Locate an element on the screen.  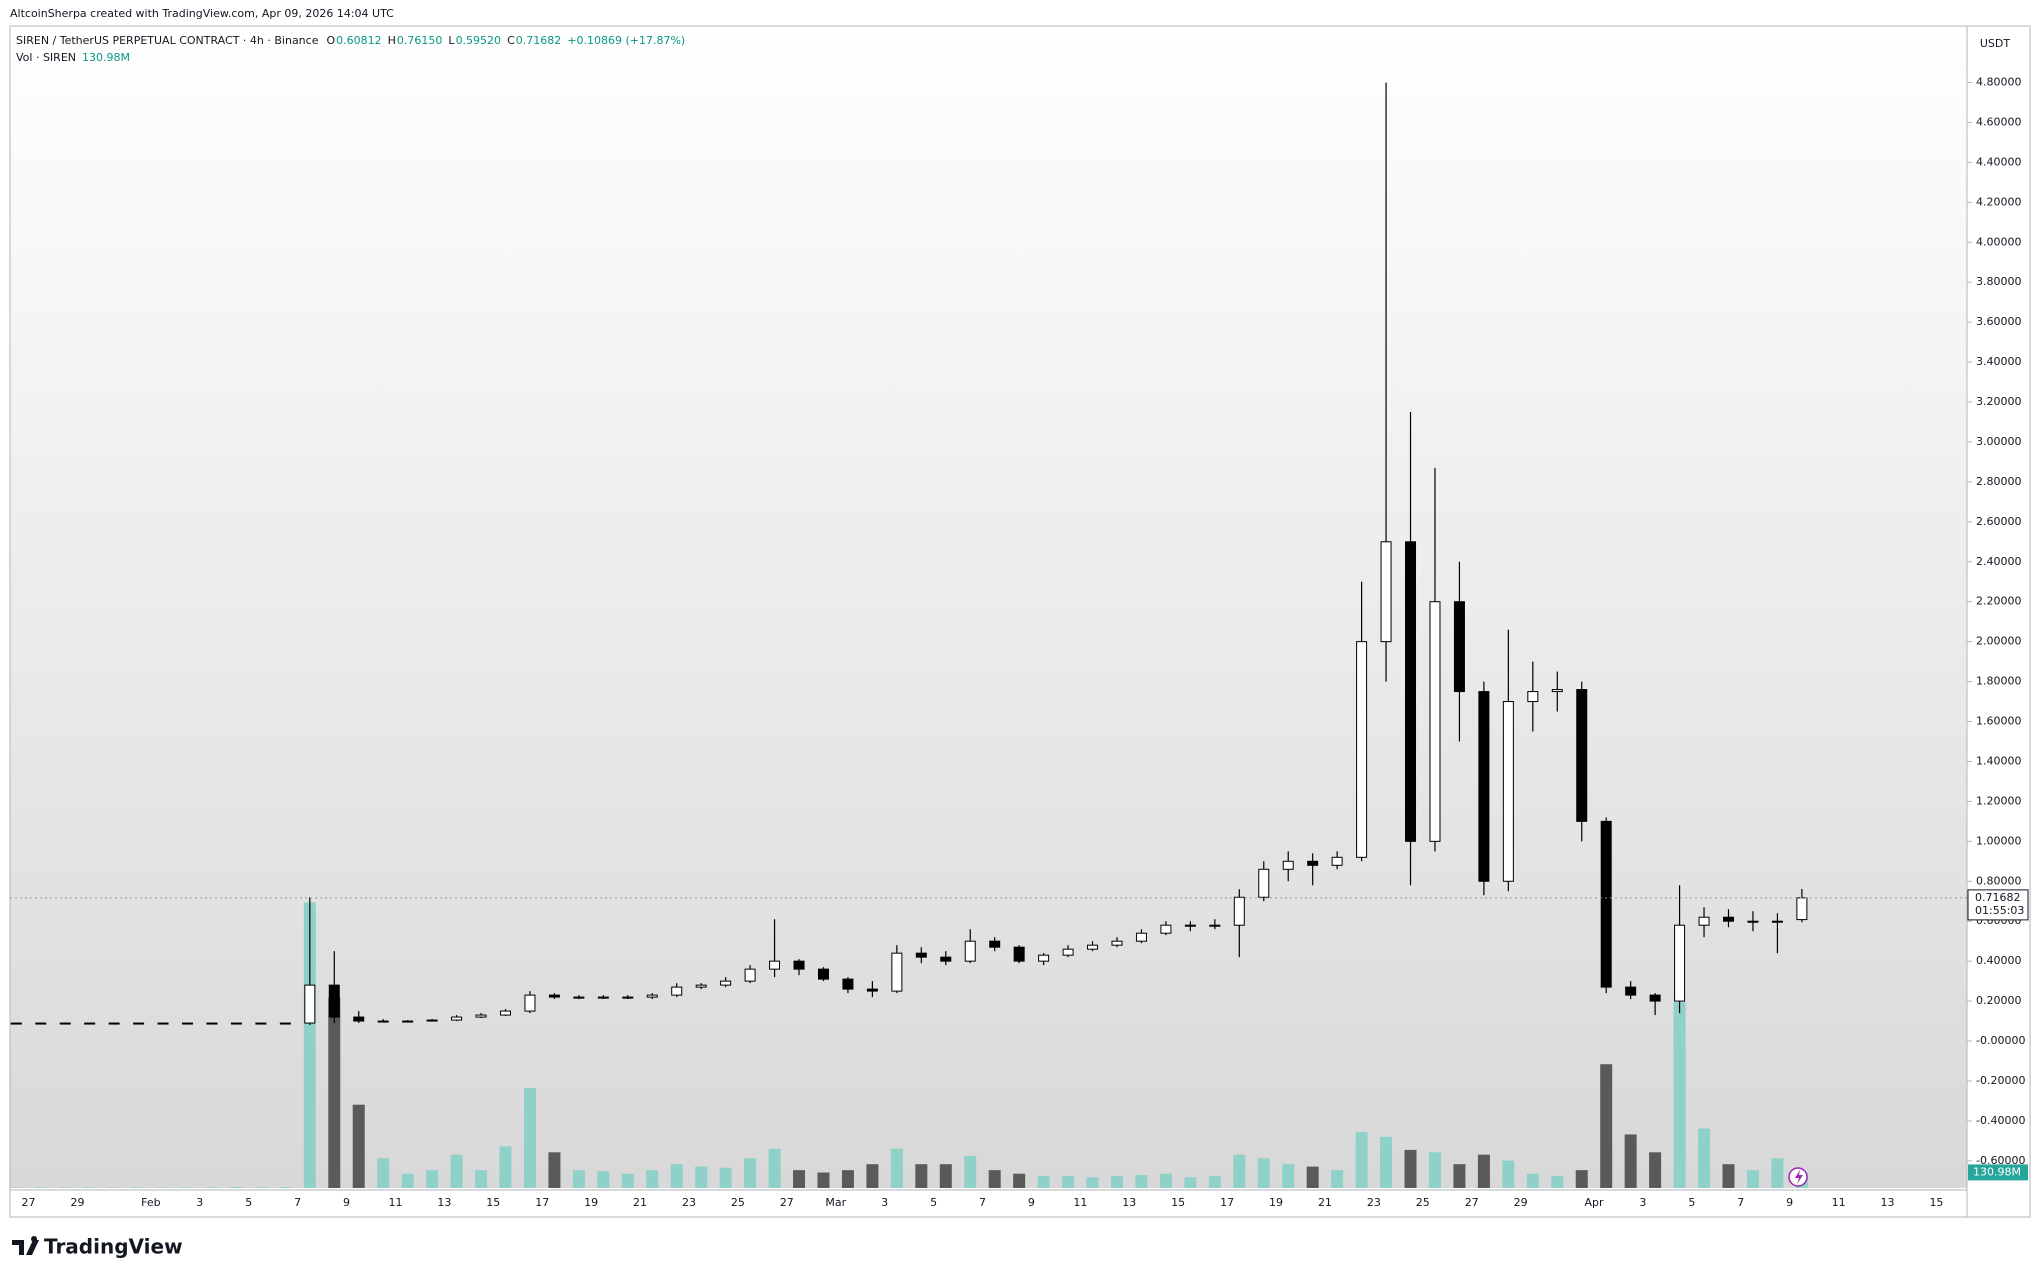
y-tick-label: -0.20000 is located at coordinates (2000, 1080).